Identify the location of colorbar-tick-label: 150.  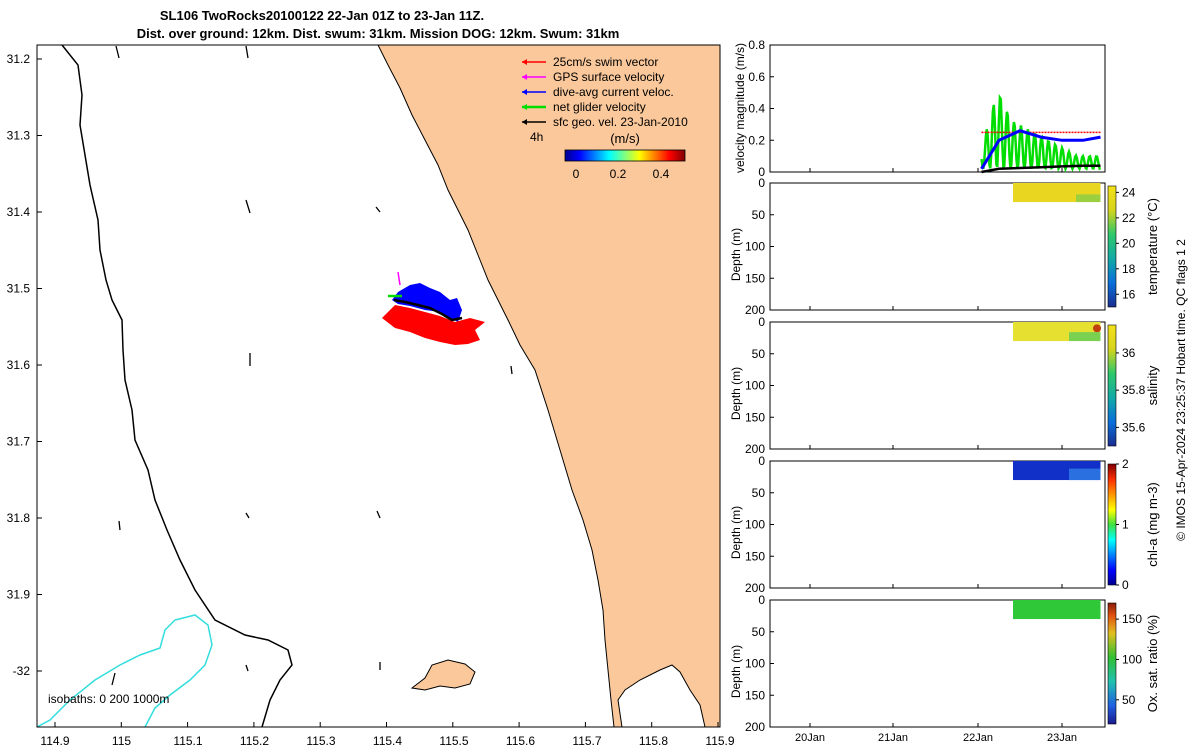
(1132, 619).